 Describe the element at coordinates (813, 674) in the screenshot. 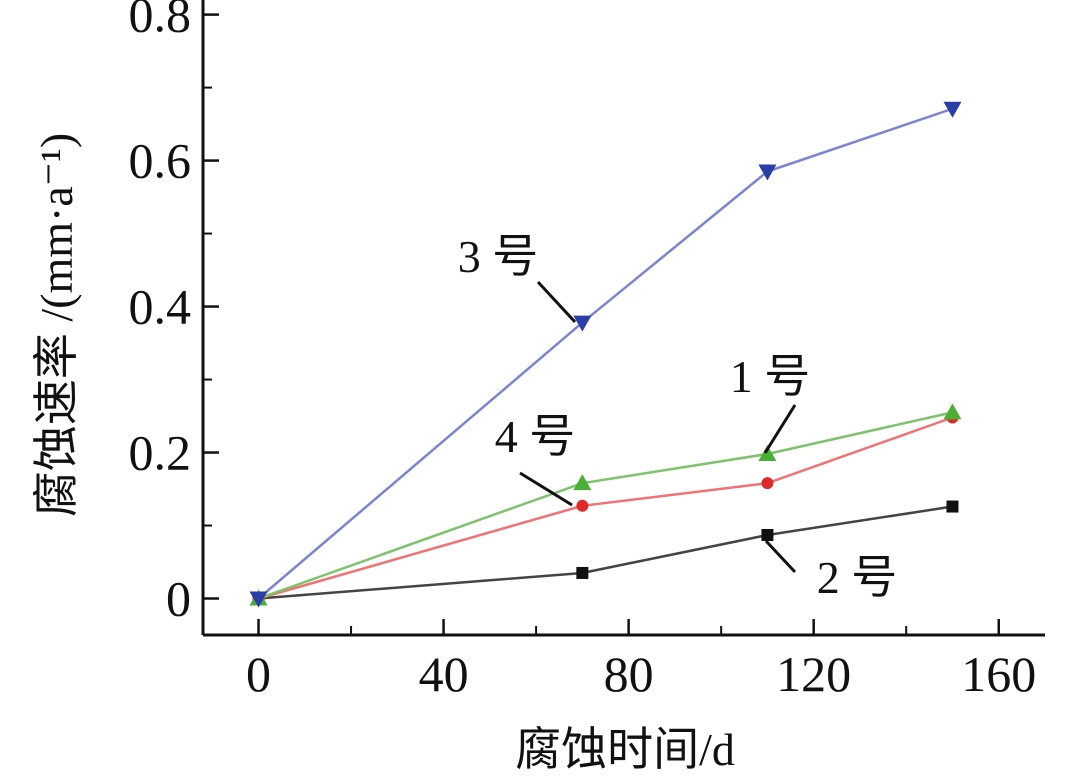

I see `x-tick-label: 120` at that location.